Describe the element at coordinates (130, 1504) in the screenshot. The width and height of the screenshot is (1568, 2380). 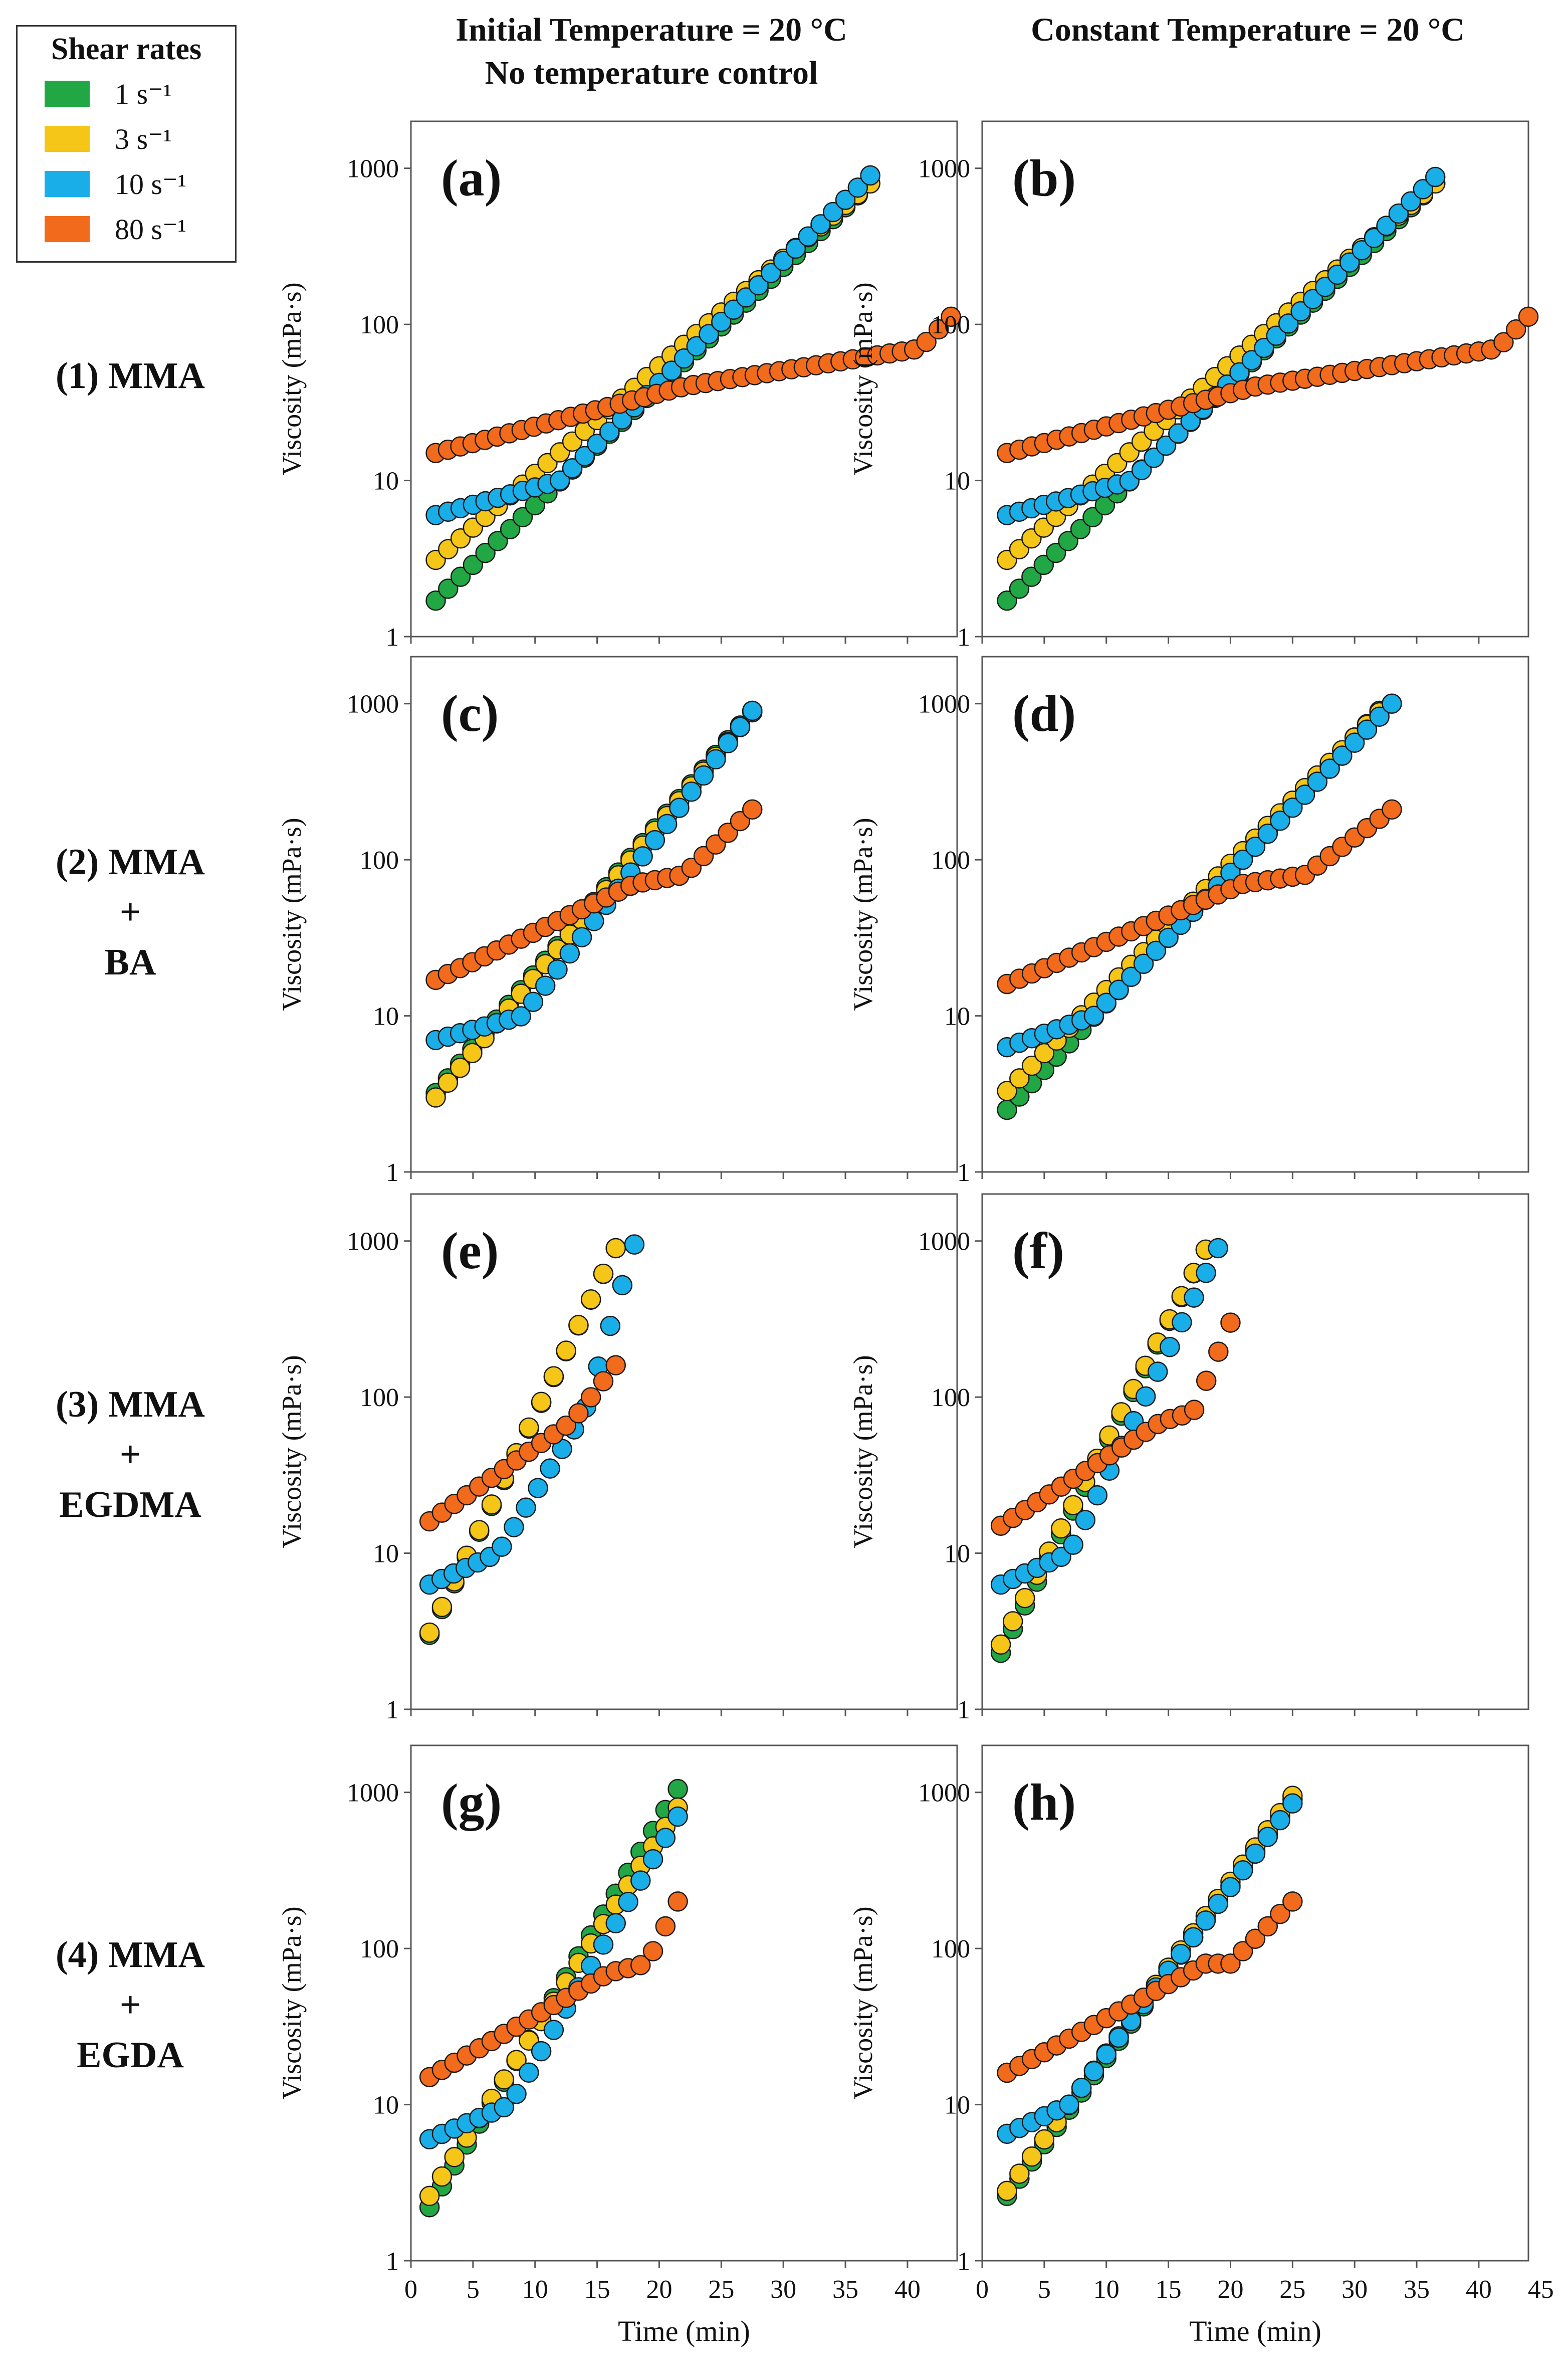
I see `row-label-line: EGDMA` at that location.